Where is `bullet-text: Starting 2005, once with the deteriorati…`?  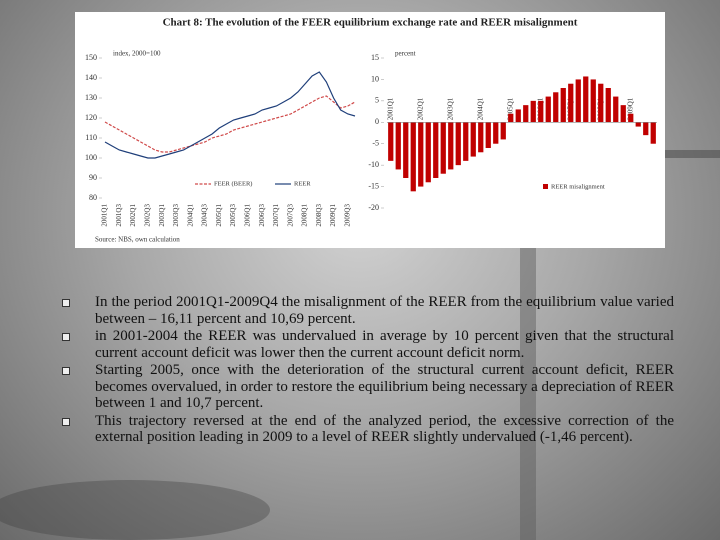
bullet-text: Starting 2005, once with the deteriorati… is located at coordinates (384, 386).